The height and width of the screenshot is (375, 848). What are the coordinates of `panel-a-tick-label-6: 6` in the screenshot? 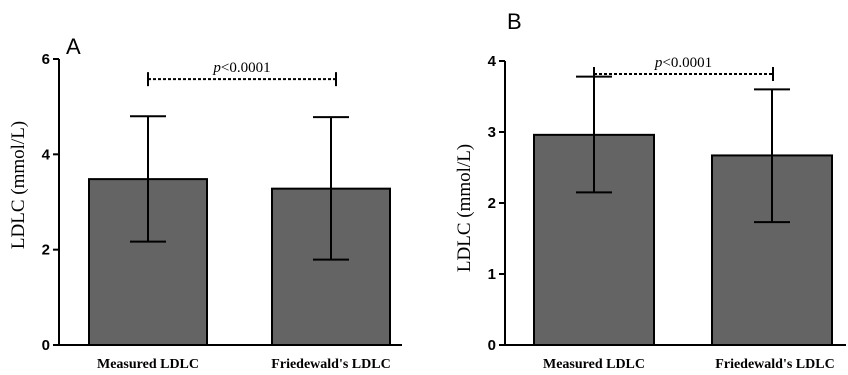 It's located at (46, 59).